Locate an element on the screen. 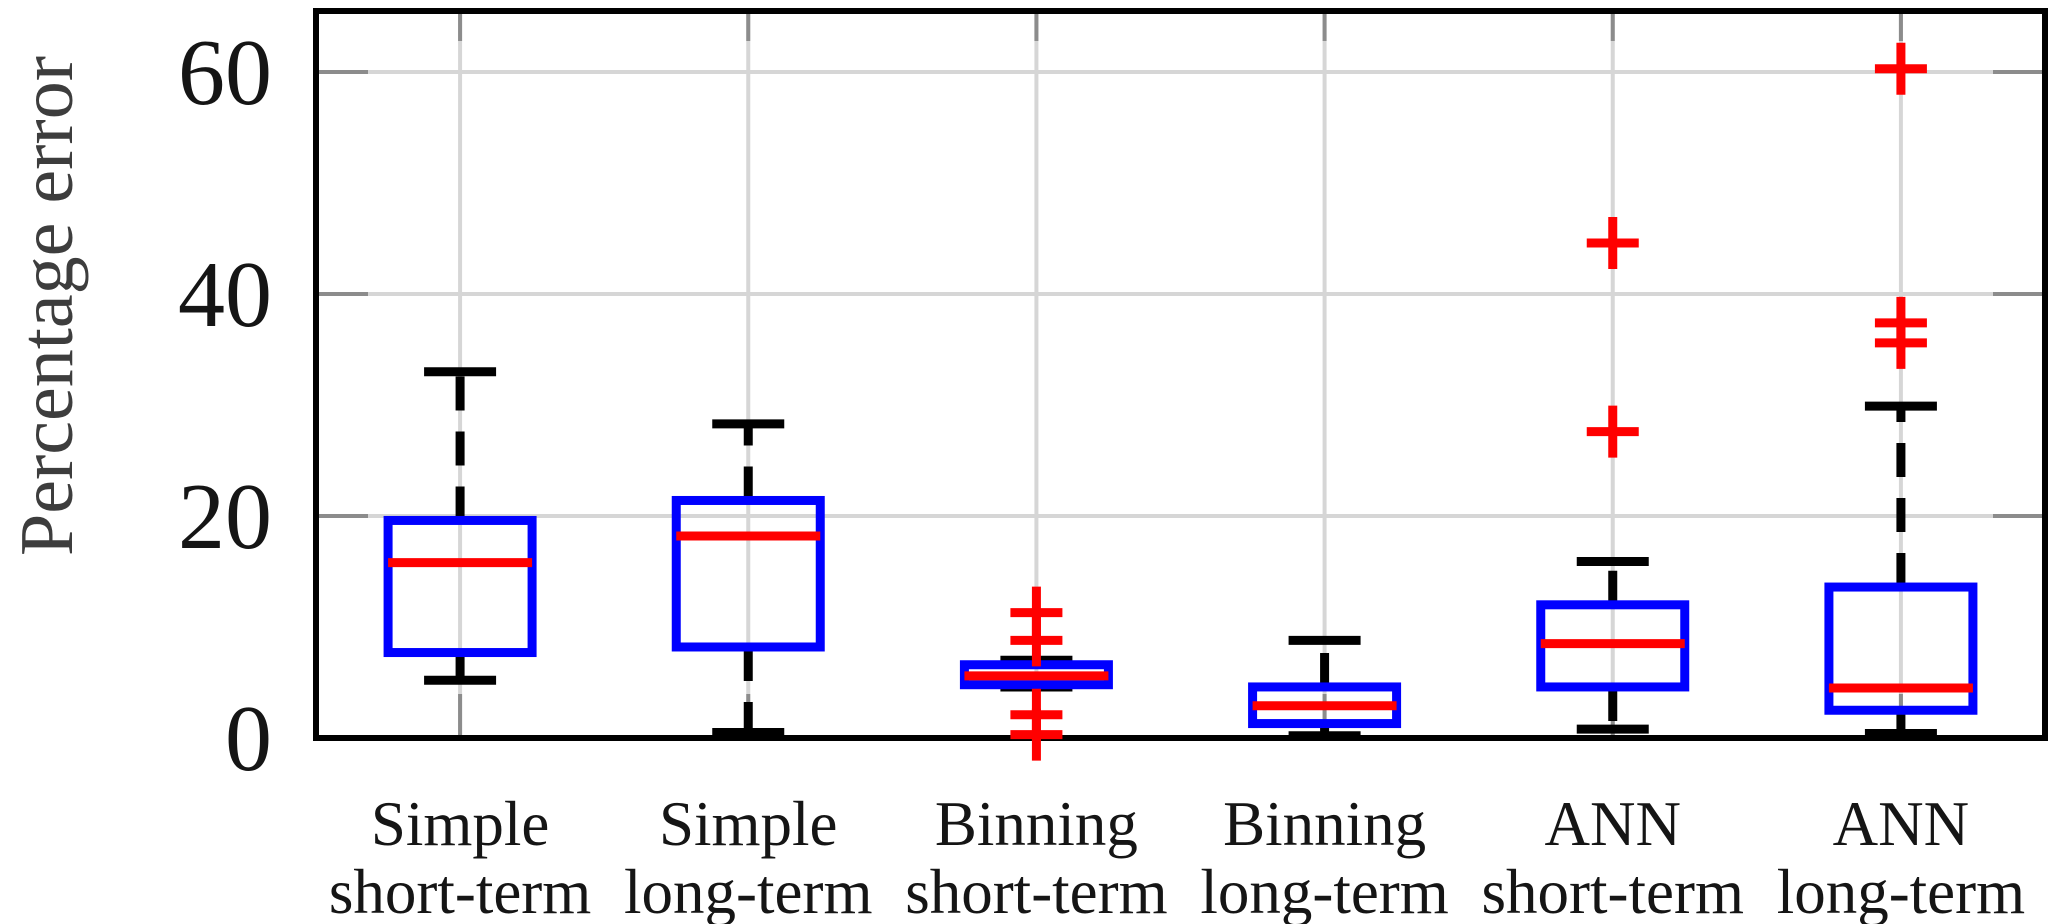 Image resolution: width=2067 pixels, height=924 pixels. y-tick-label: 20 is located at coordinates (225, 517).